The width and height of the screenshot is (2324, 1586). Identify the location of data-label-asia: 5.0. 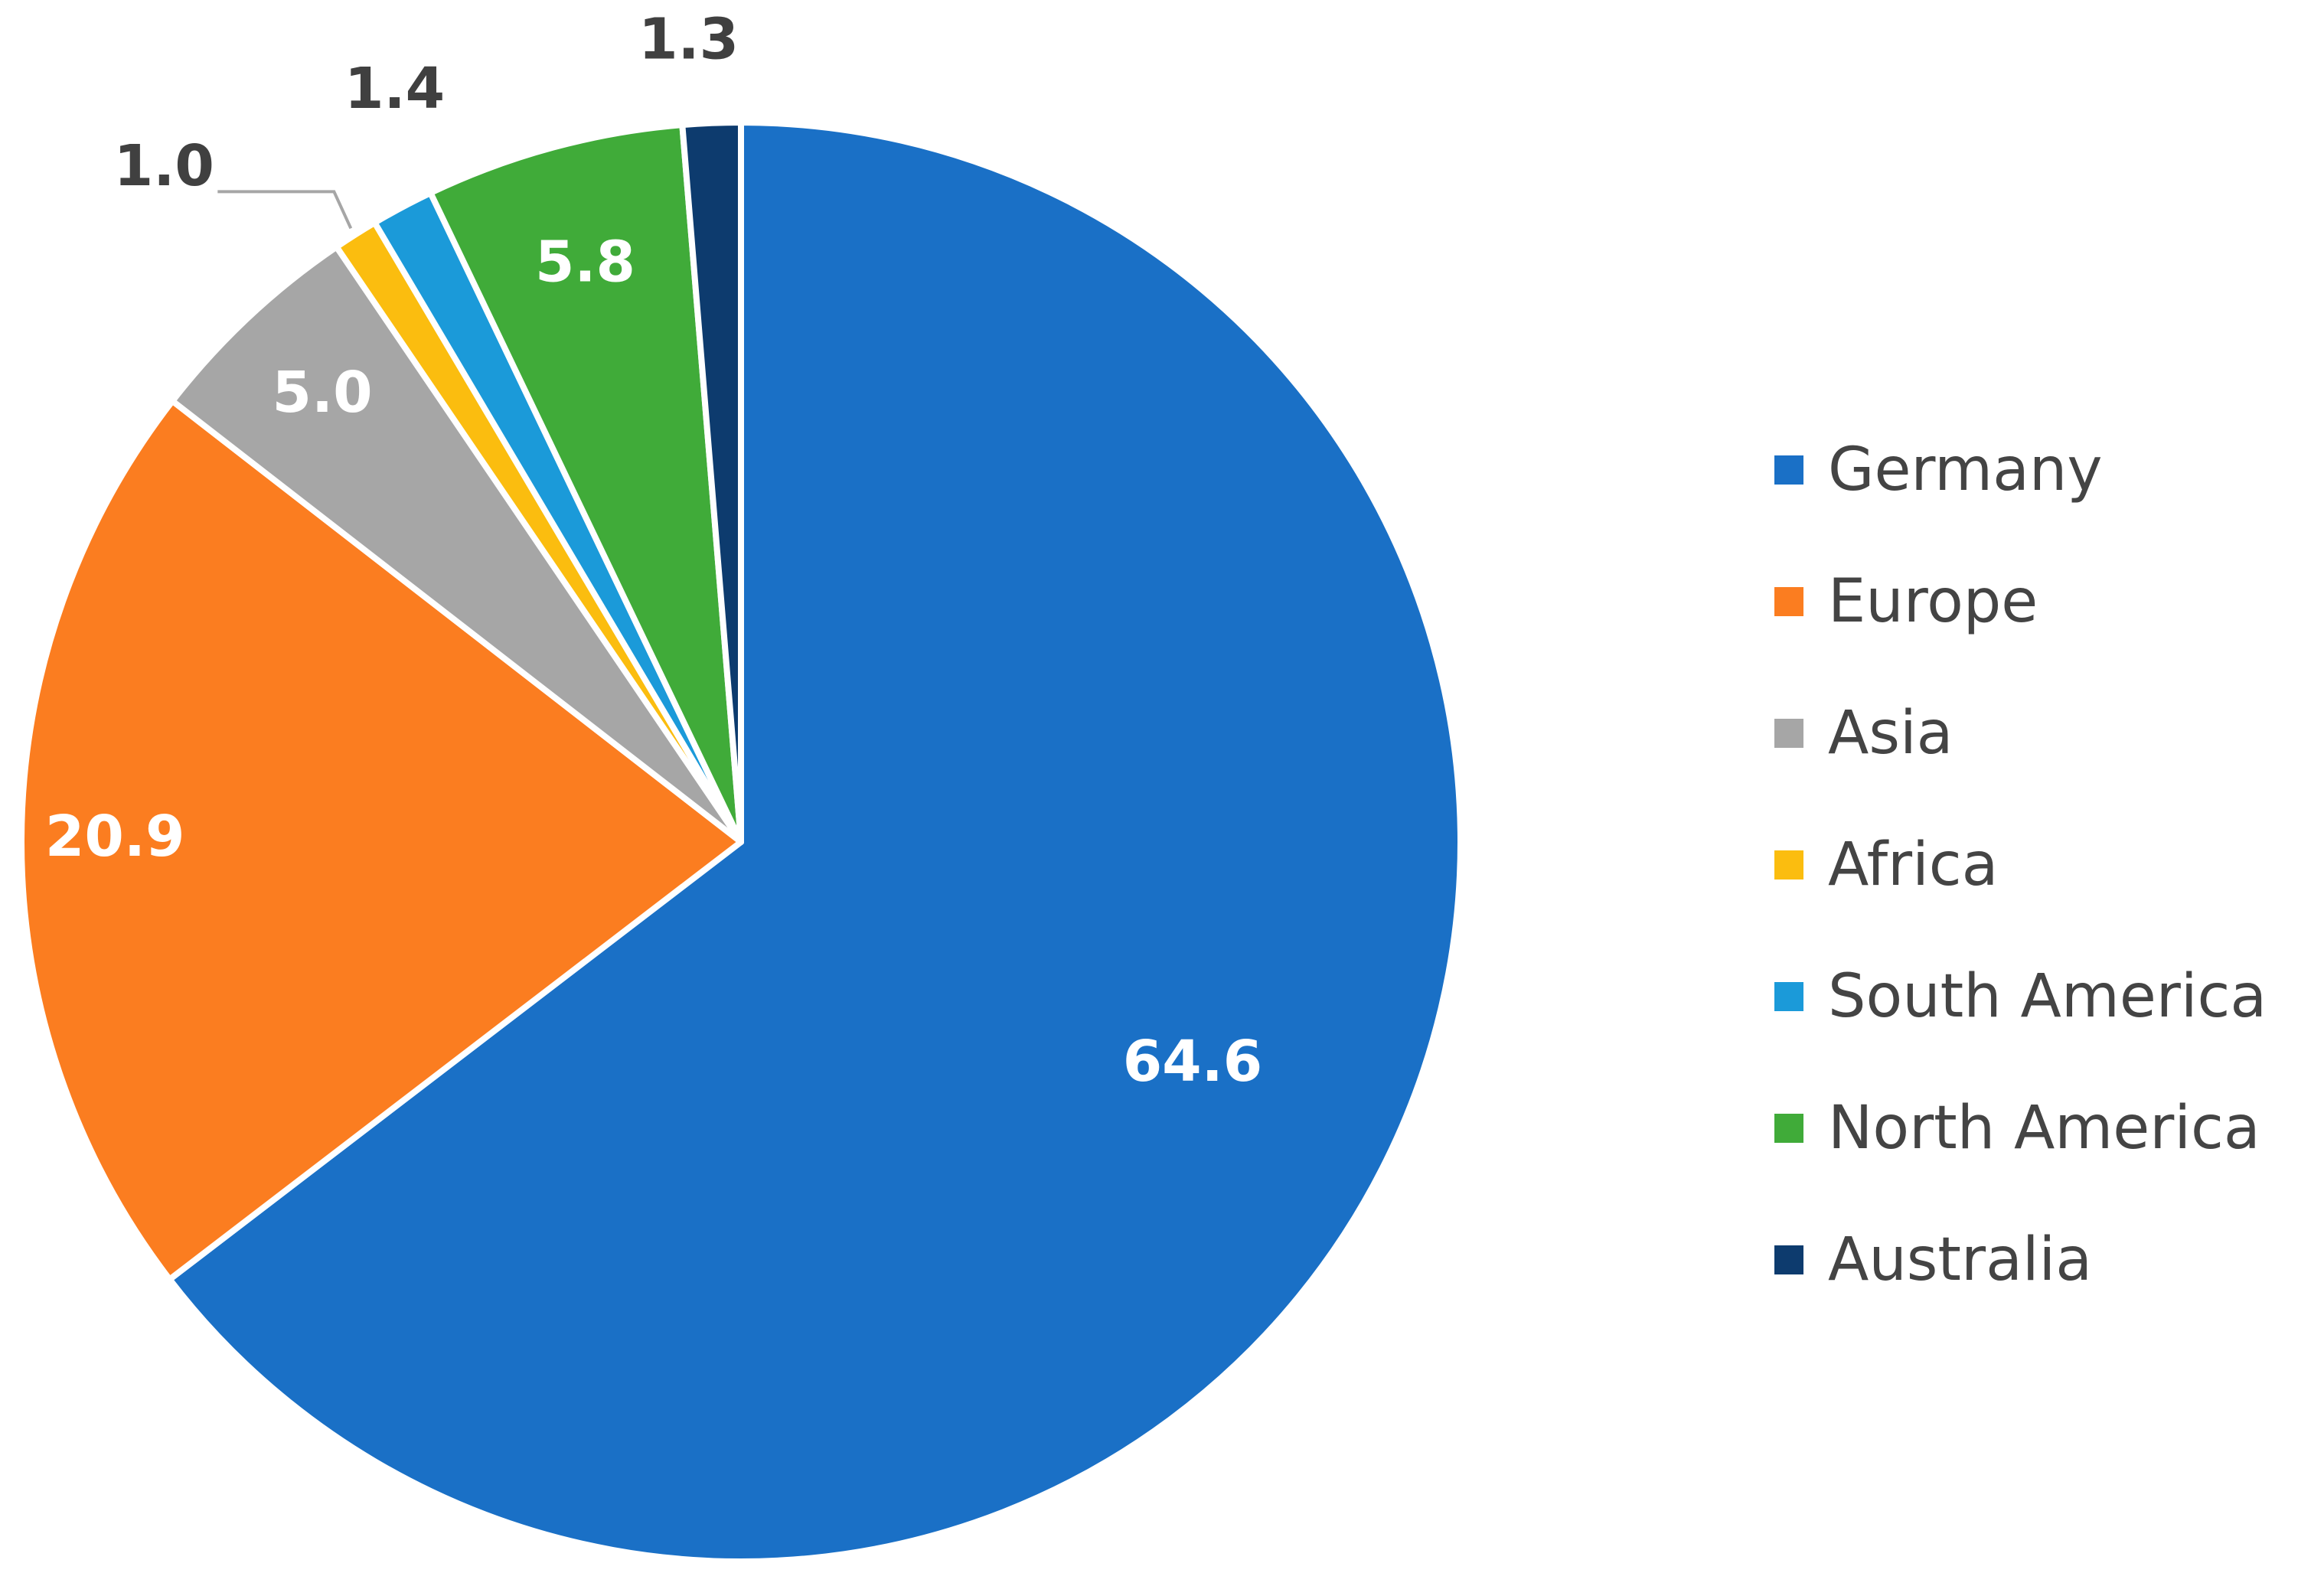
(323, 393).